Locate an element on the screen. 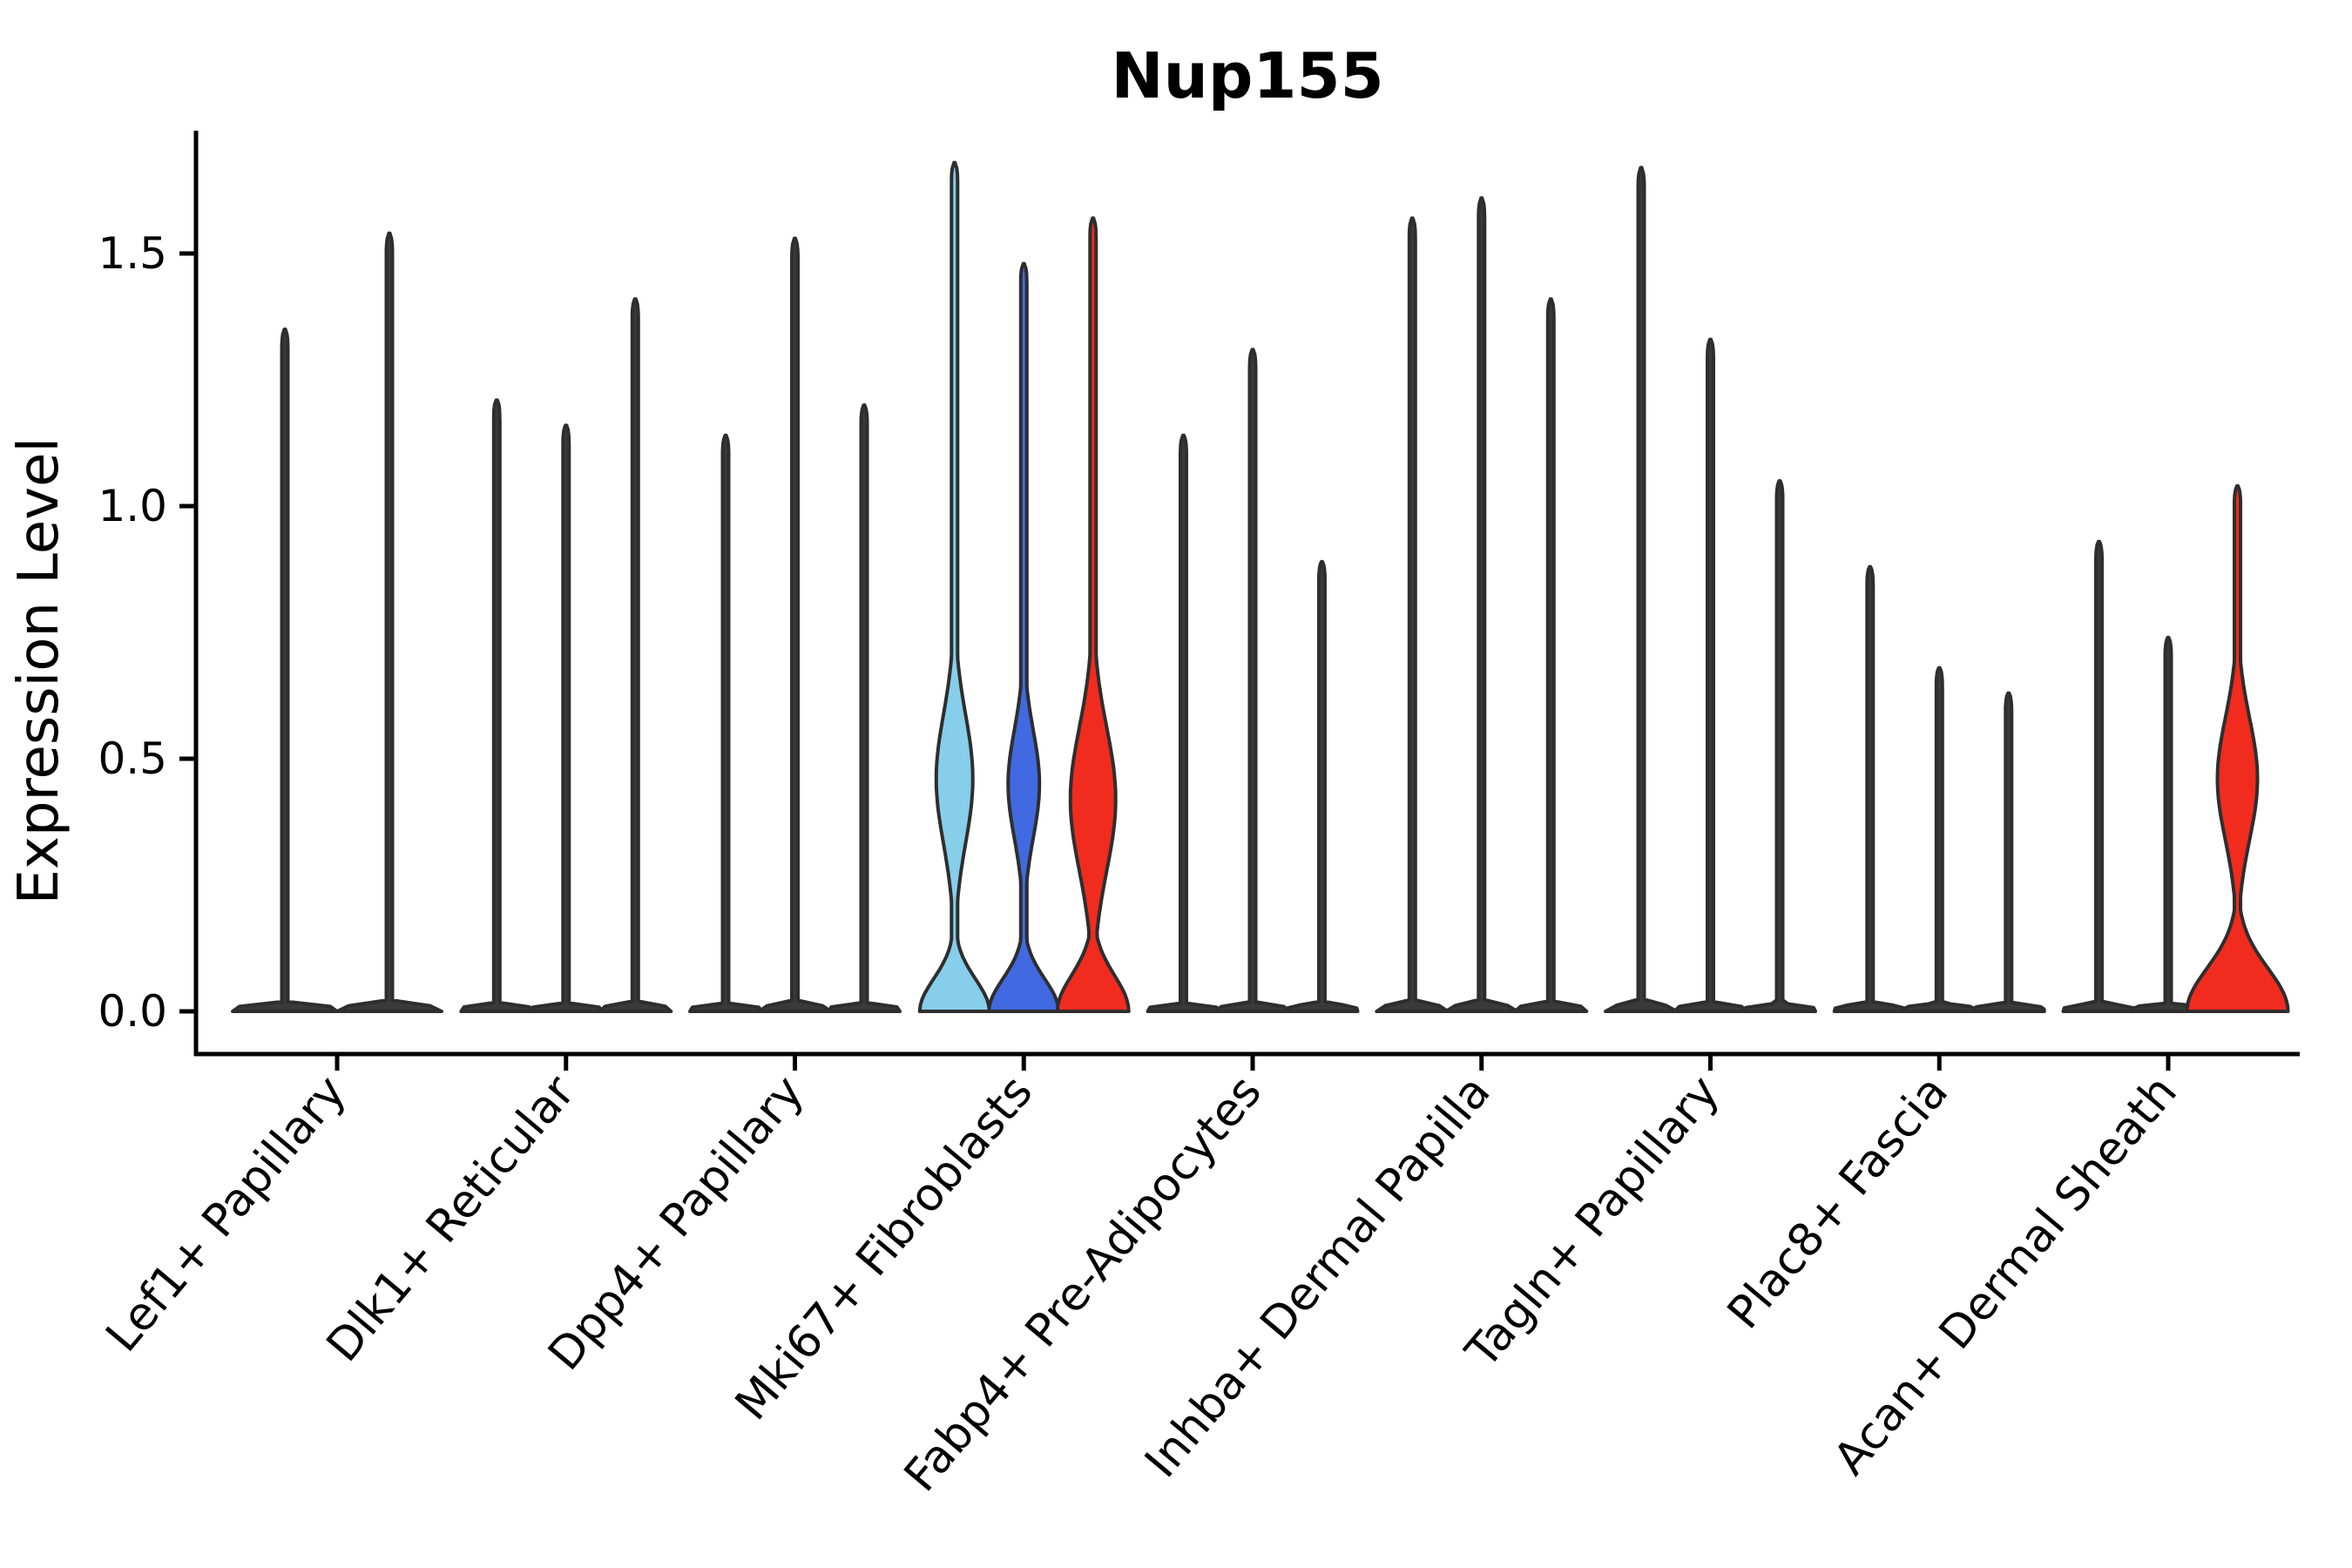  y-tick-label: 1.5 is located at coordinates (132, 253).